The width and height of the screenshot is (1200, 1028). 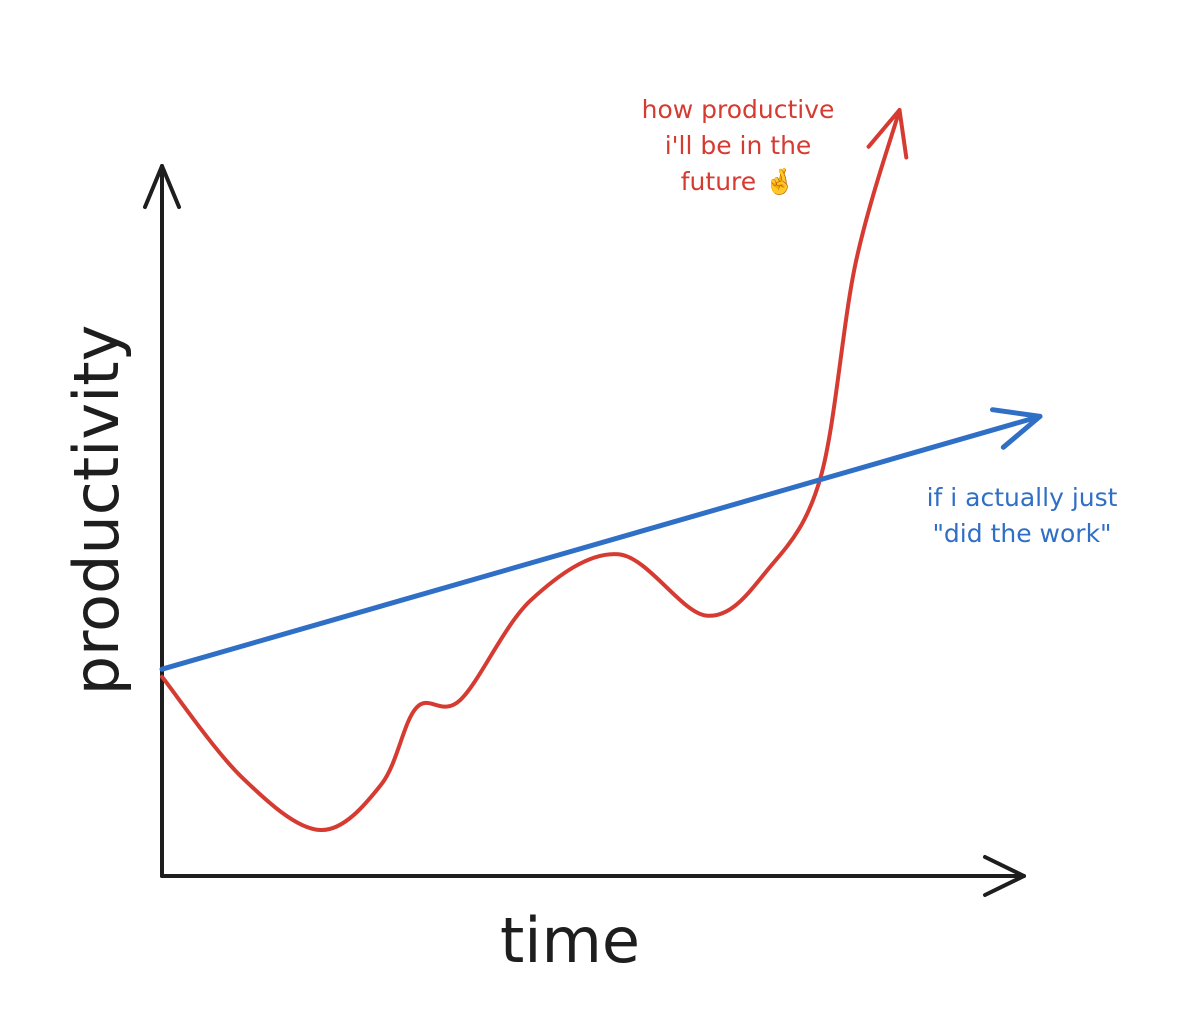 What do you see at coordinates (162, 521) in the screenshot?
I see `y-axis` at bounding box center [162, 521].